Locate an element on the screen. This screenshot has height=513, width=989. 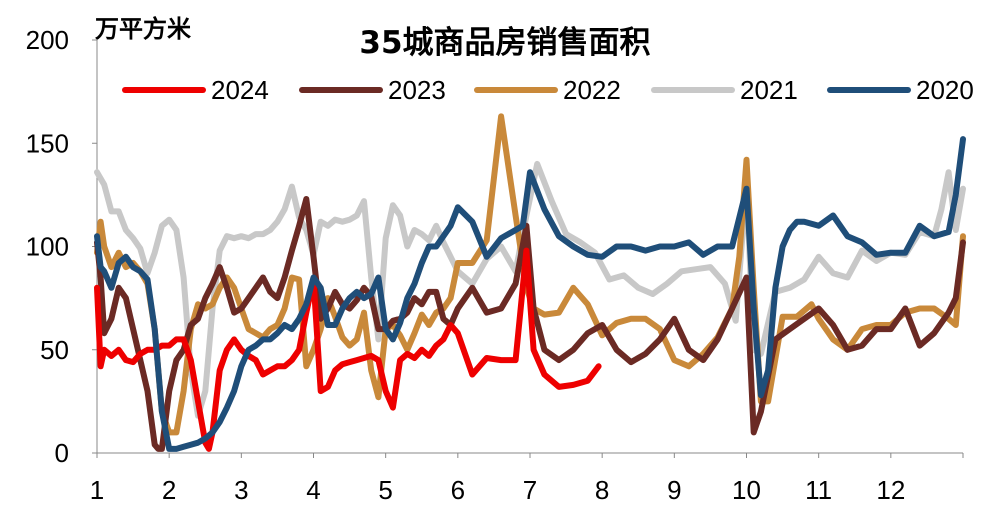
x-tick-label: 4 is located at coordinates (313, 490).